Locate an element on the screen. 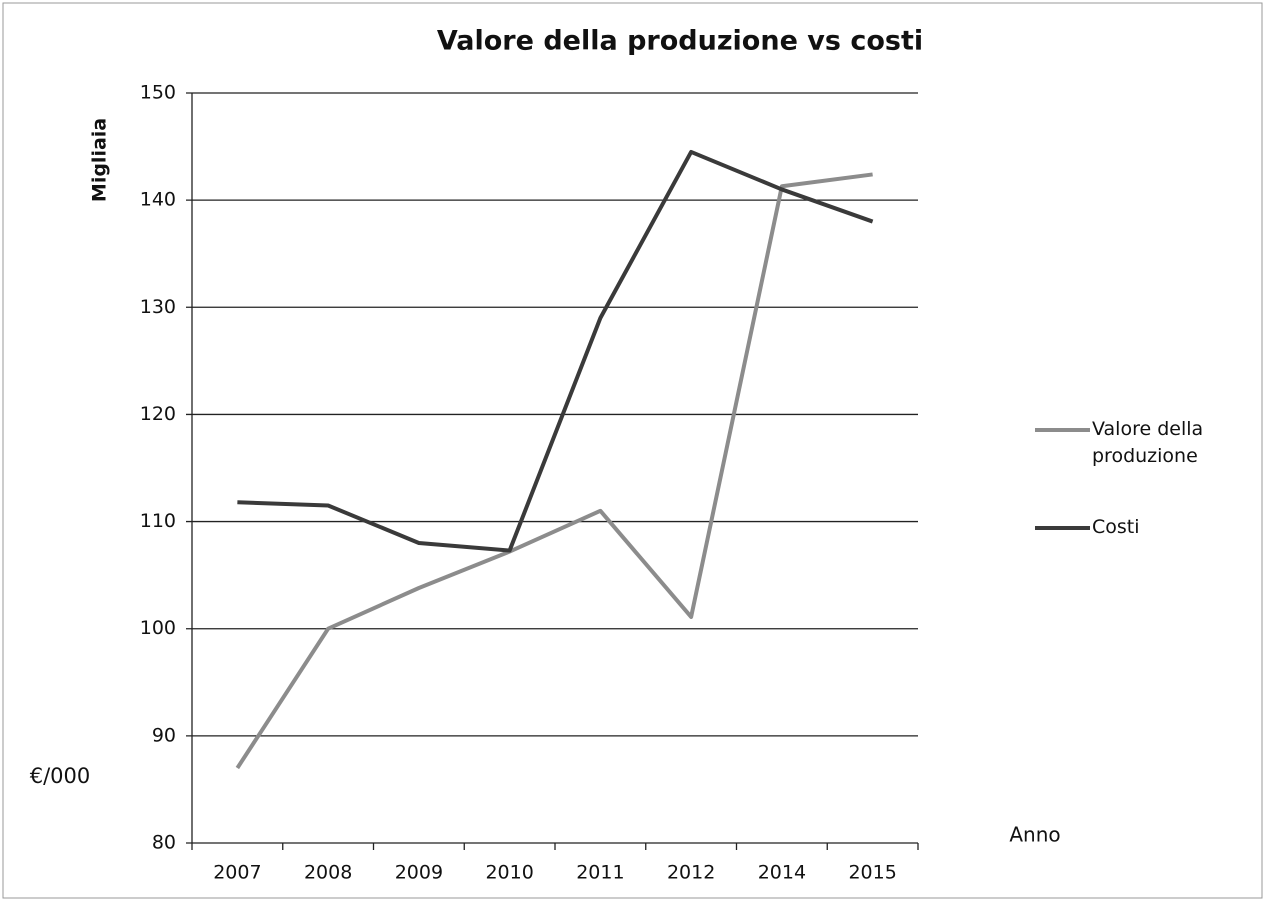 The image size is (1265, 901). y-axis-label: Migliaia is located at coordinates (100, 160).